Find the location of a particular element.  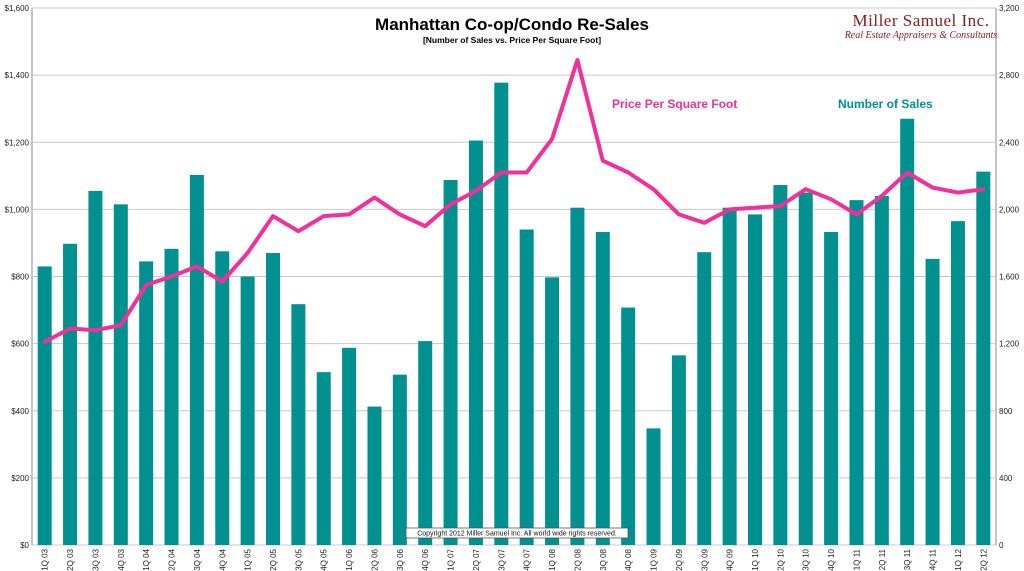

x-tick-label: 3Q 09 is located at coordinates (704, 559).